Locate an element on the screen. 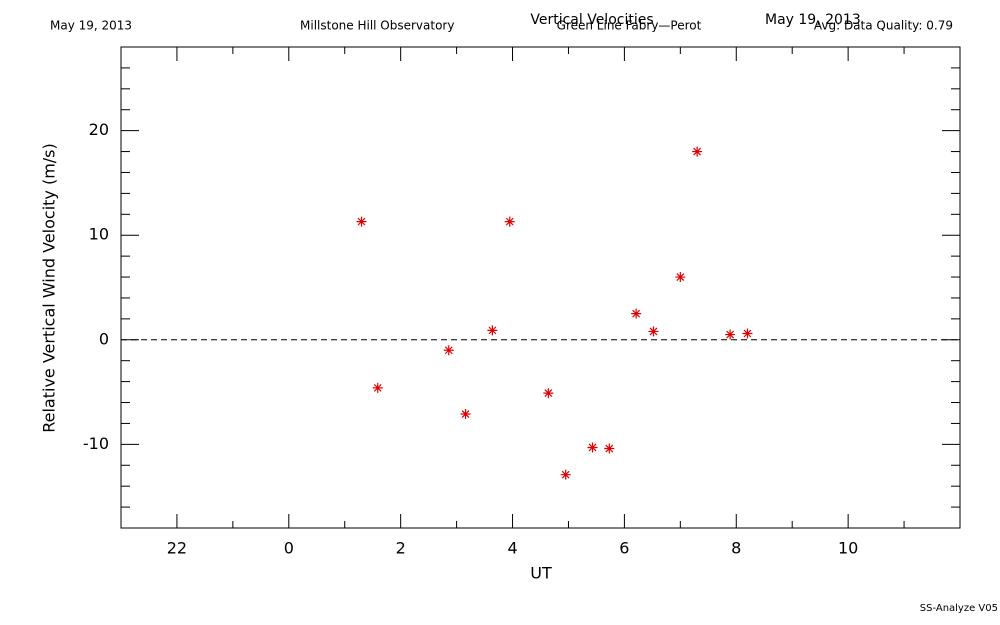 Image resolution: width=1000 pixels, height=625 pixels. chart-subtitle: Green Line Fabry—Perot is located at coordinates (629, 26).